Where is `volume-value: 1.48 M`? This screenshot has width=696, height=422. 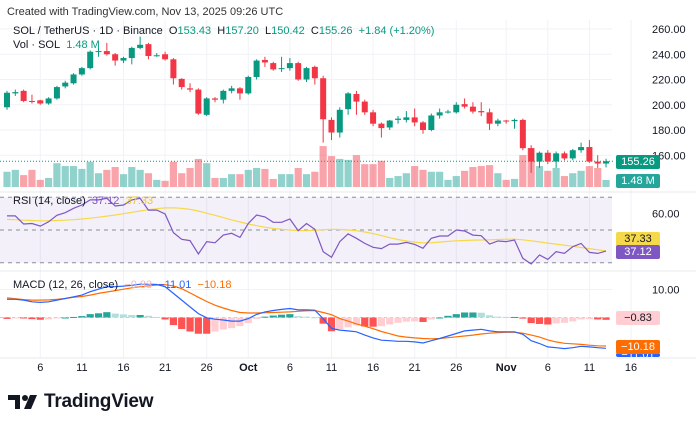
volume-value: 1.48 M is located at coordinates (83, 45).